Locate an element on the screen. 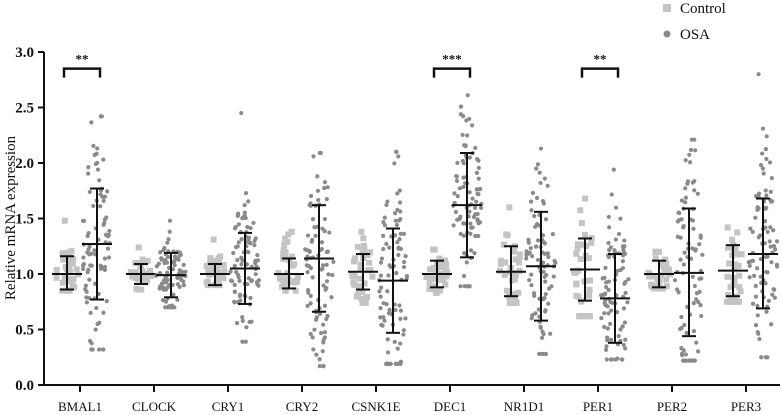 The width and height of the screenshot is (782, 415). significance-bracket: ** is located at coordinates (82, 65).